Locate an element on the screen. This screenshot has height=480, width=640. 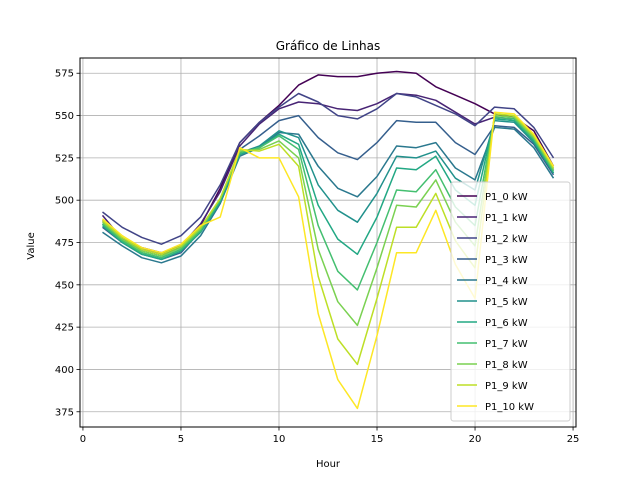
legend-label-5: P1_5 kW is located at coordinates (506, 302).